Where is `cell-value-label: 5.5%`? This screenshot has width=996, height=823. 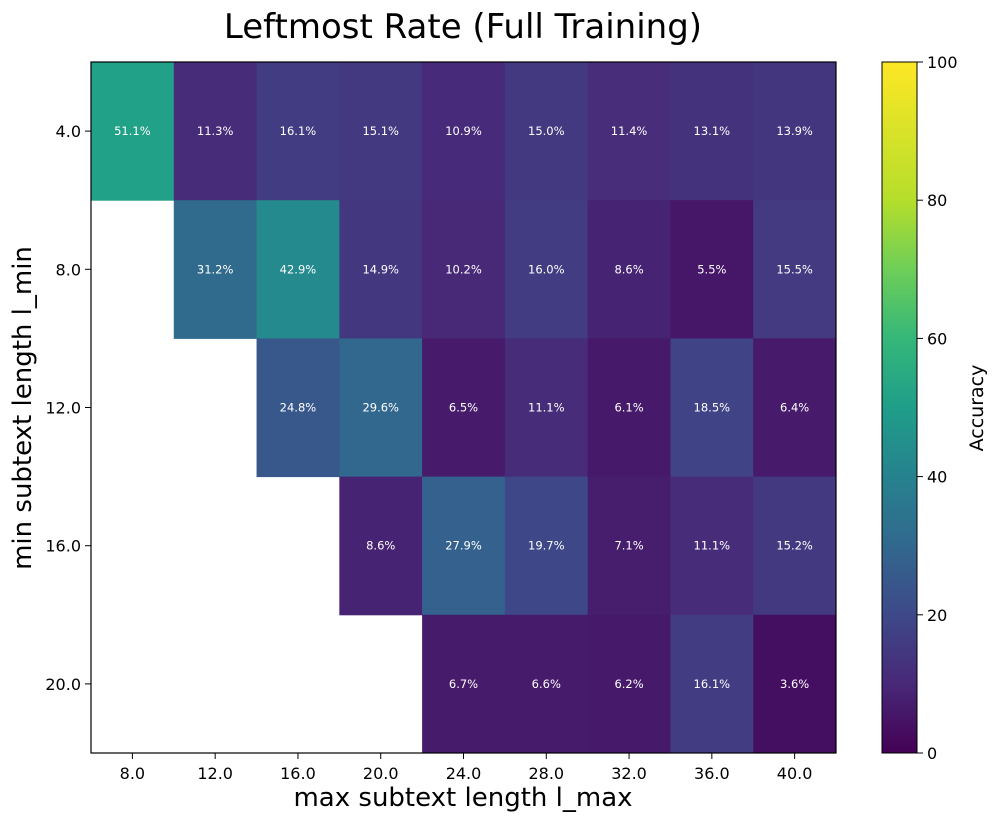
cell-value-label: 5.5% is located at coordinates (711, 269).